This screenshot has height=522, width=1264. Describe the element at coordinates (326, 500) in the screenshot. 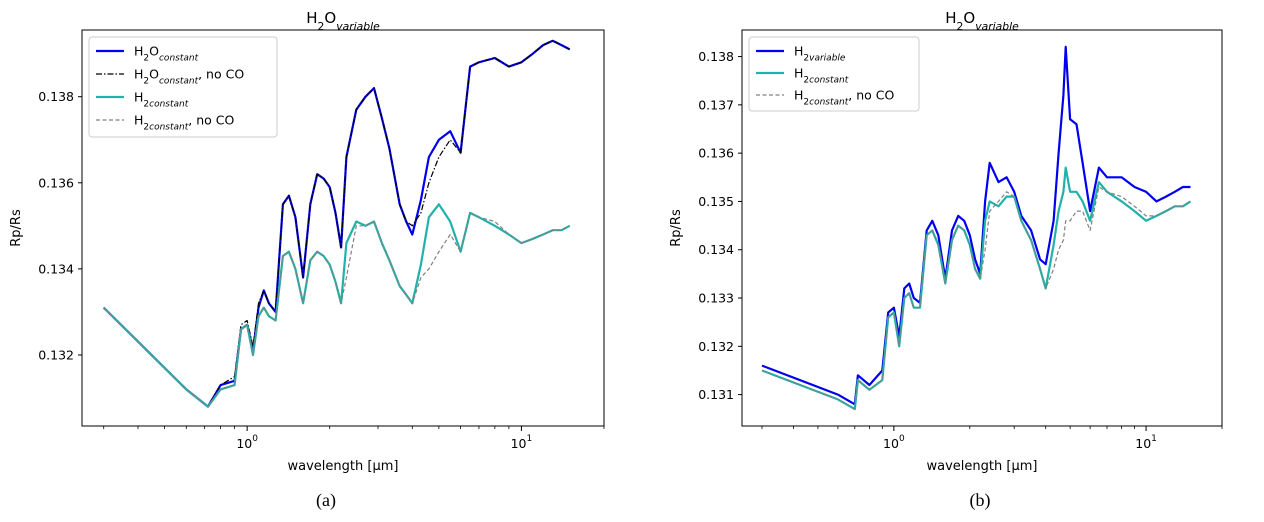

I see `caption-a: (a)` at that location.